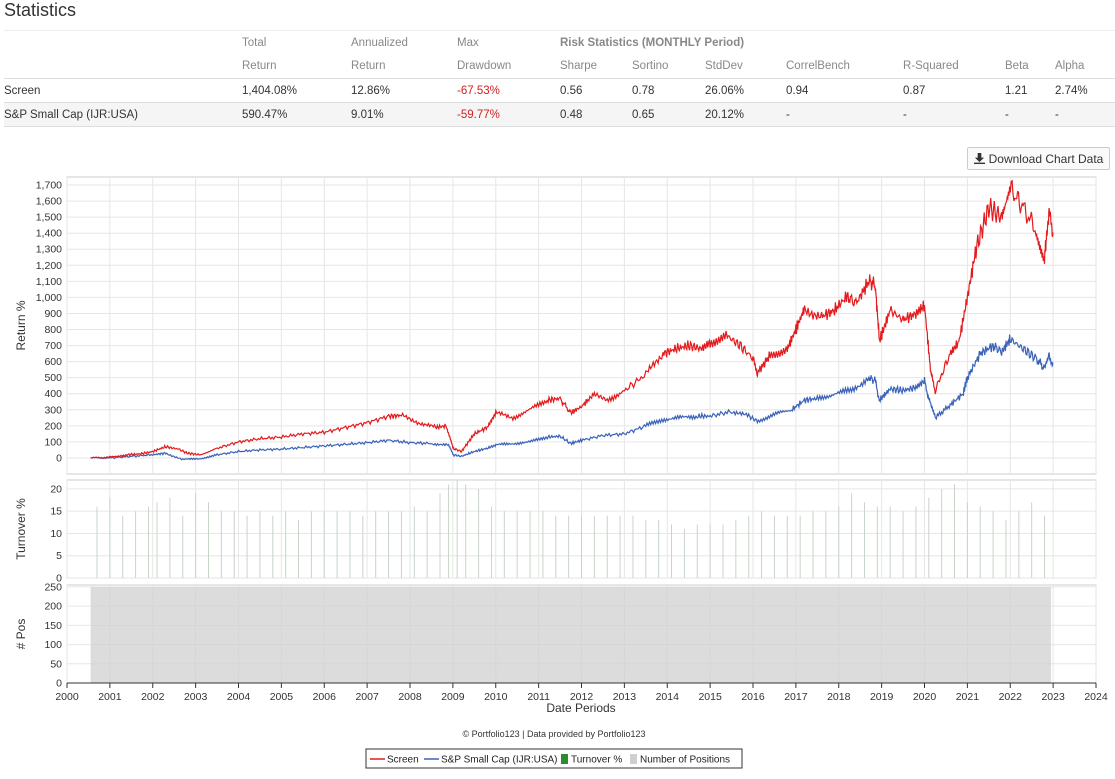 Image resolution: width=1115 pixels, height=779 pixels. Describe the element at coordinates (404, 42) in the screenshot. I see `header-cell: Annualized` at that location.